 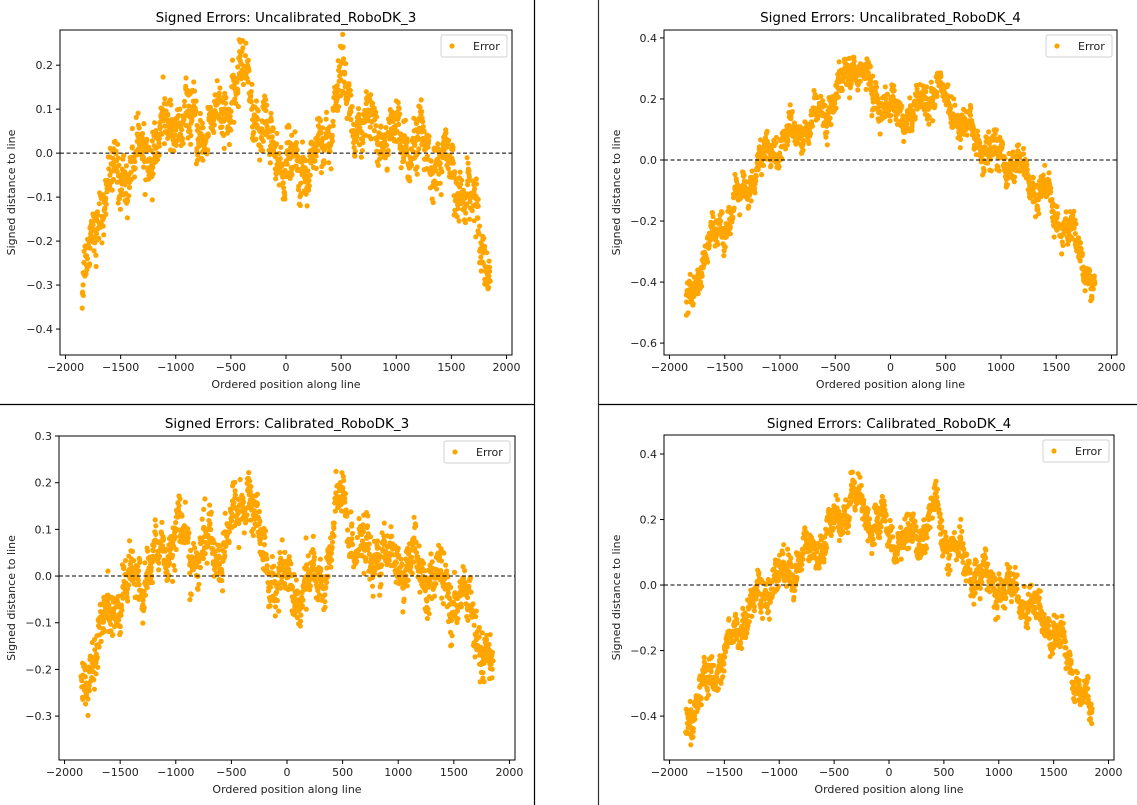 I want to click on x-tick-label: 1500, so click(x=454, y=772).